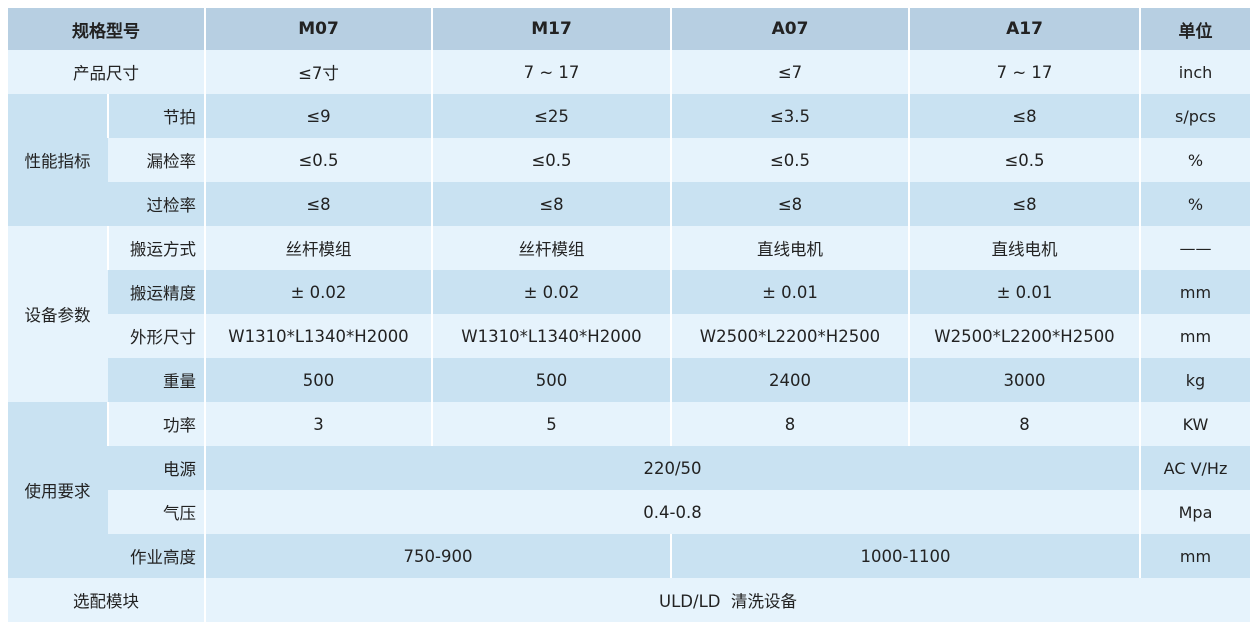 The width and height of the screenshot is (1254, 629). Describe the element at coordinates (437, 556) in the screenshot. I see `cell: 750-900` at that location.